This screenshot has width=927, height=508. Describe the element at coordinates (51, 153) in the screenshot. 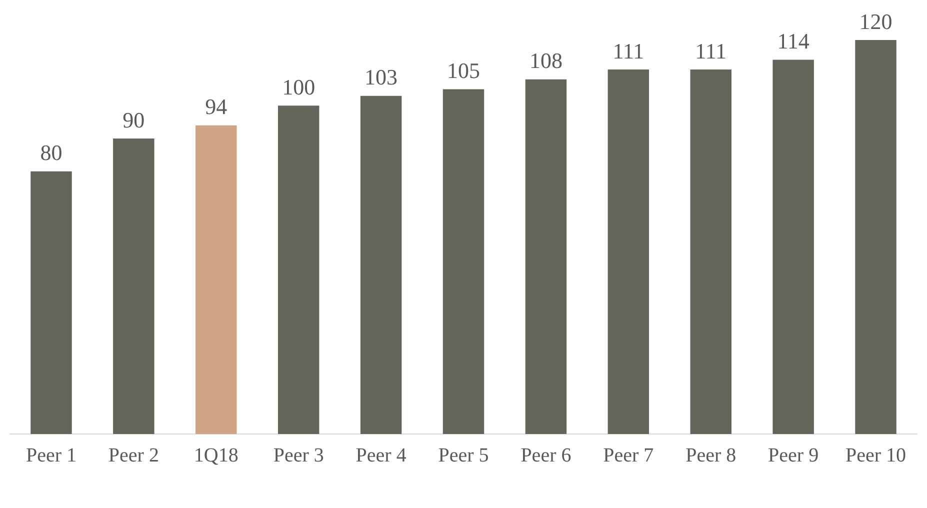

I see `data-label: 80` at that location.